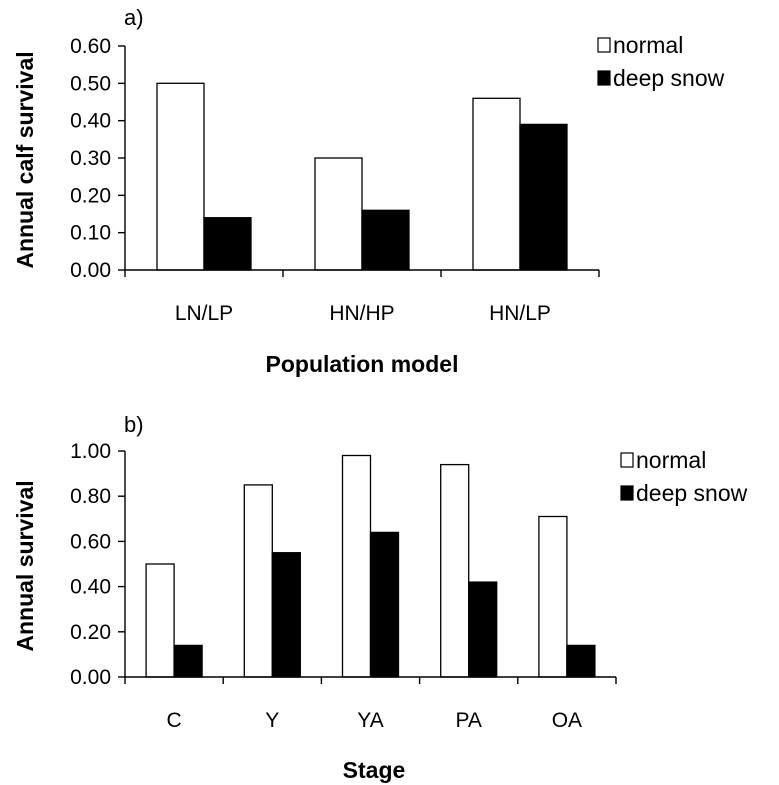 The width and height of the screenshot is (779, 785). Describe the element at coordinates (134, 17) in the screenshot. I see `panel-label: a)` at that location.